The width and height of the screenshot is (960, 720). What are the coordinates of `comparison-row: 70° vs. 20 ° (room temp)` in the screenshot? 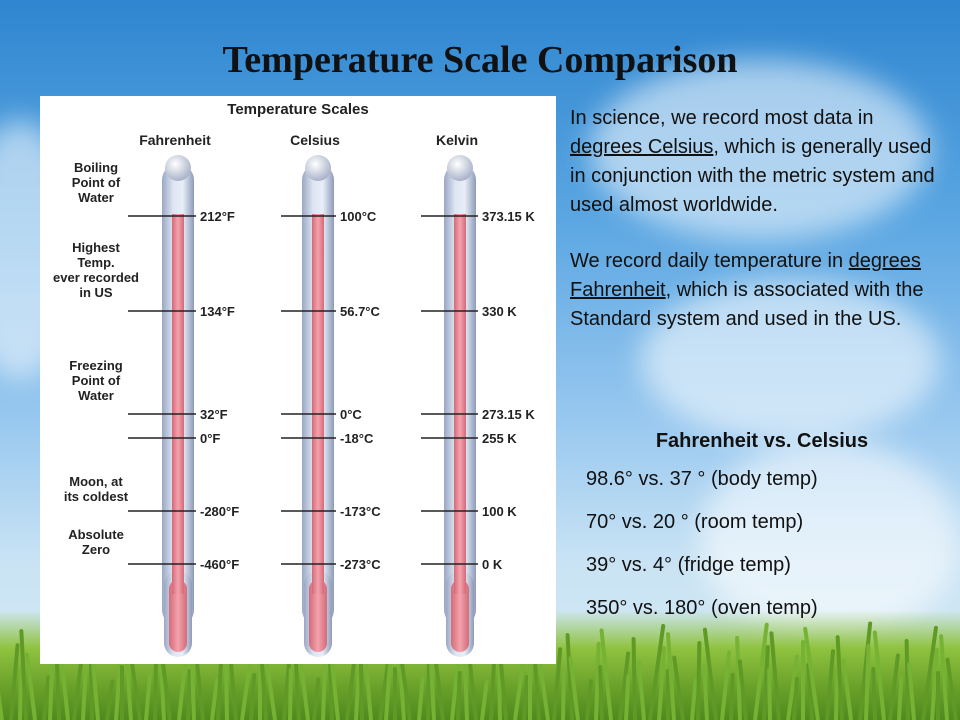 It's located at (695, 522).